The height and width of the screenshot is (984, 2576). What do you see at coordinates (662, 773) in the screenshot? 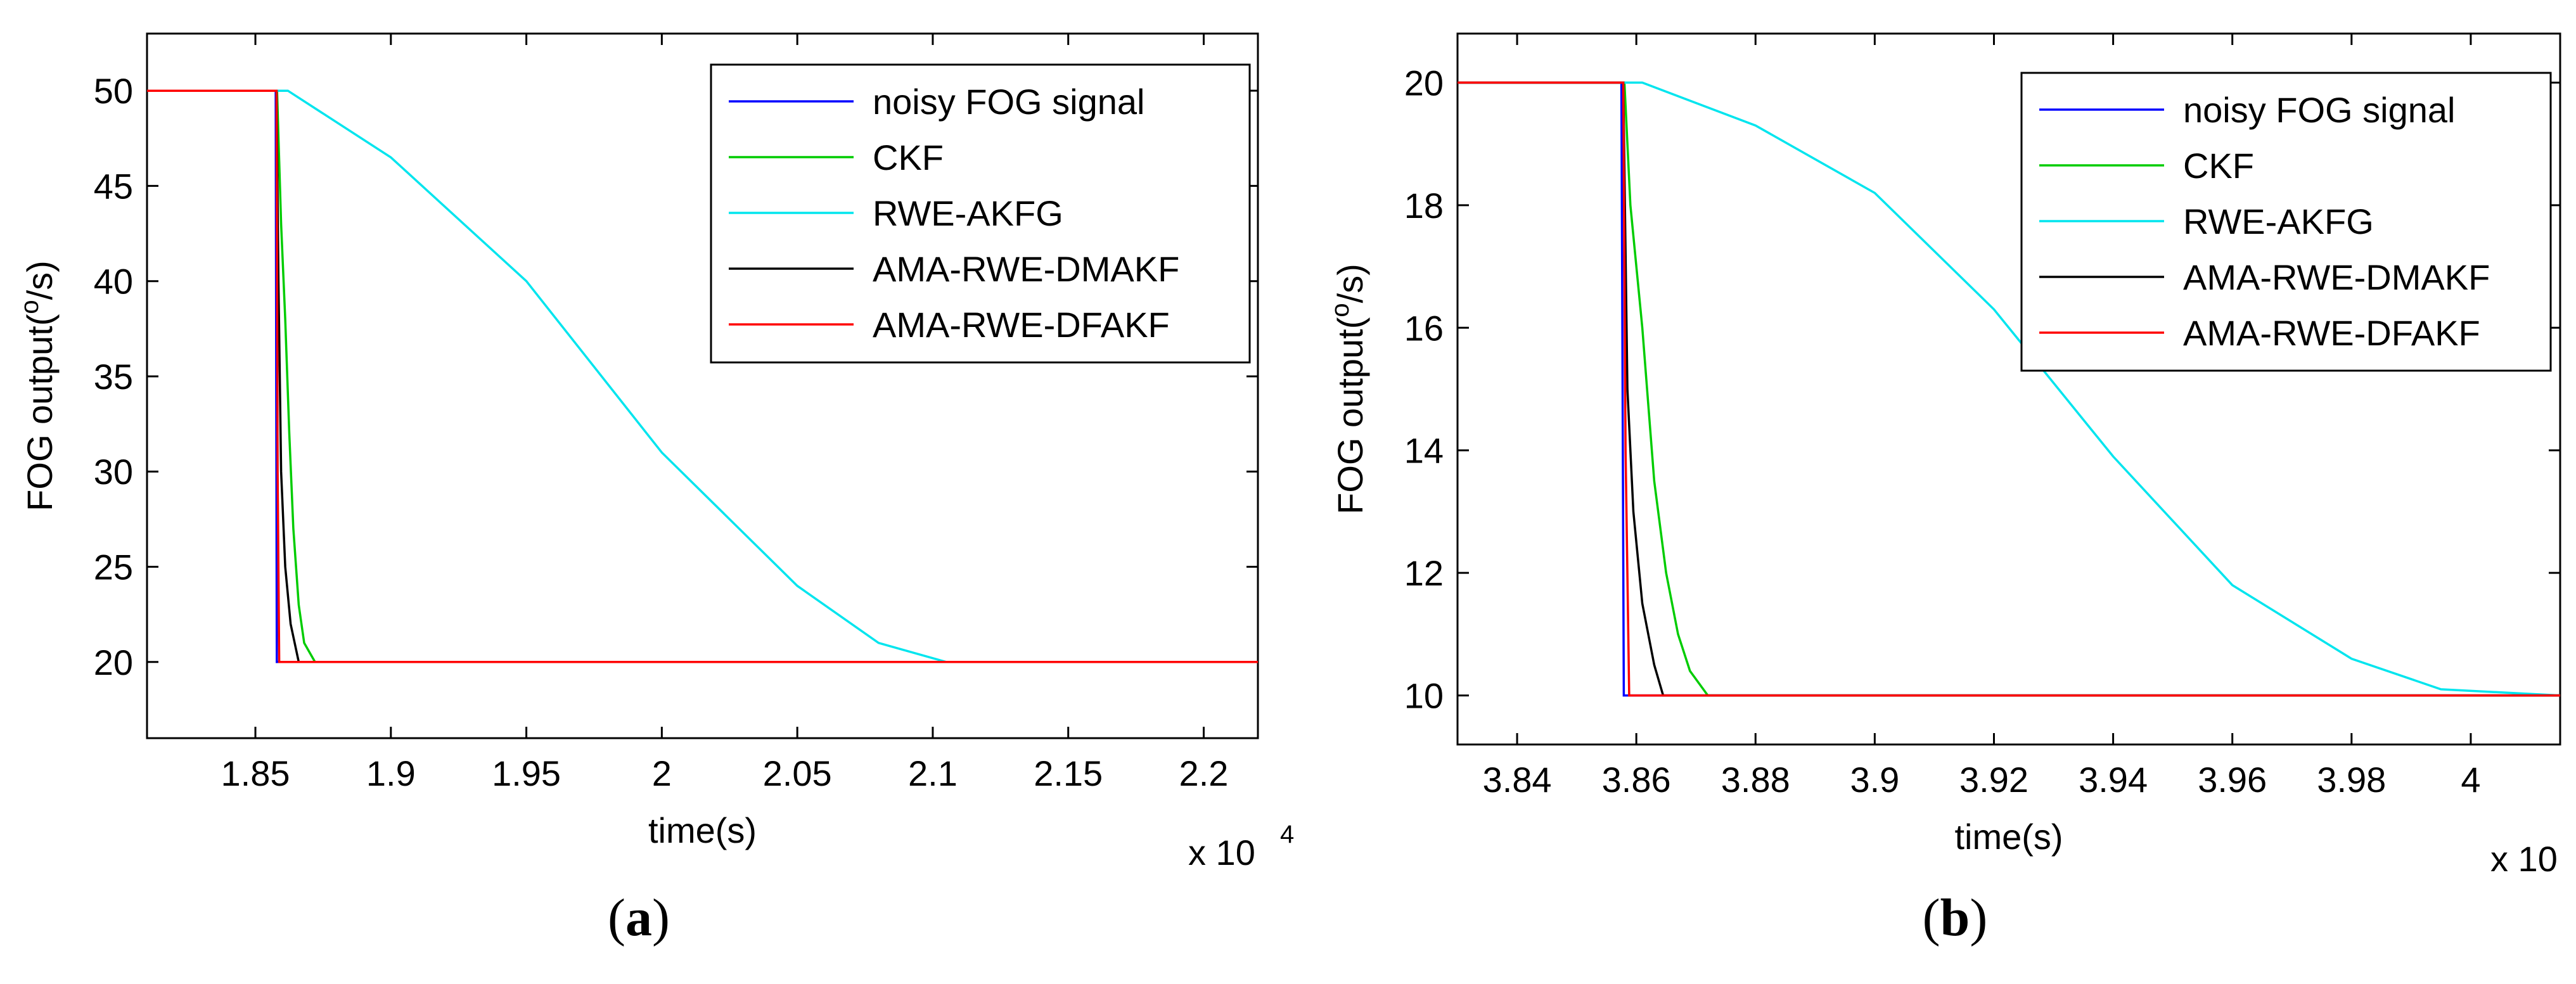
I see `x-tick-label: 2` at bounding box center [662, 773].